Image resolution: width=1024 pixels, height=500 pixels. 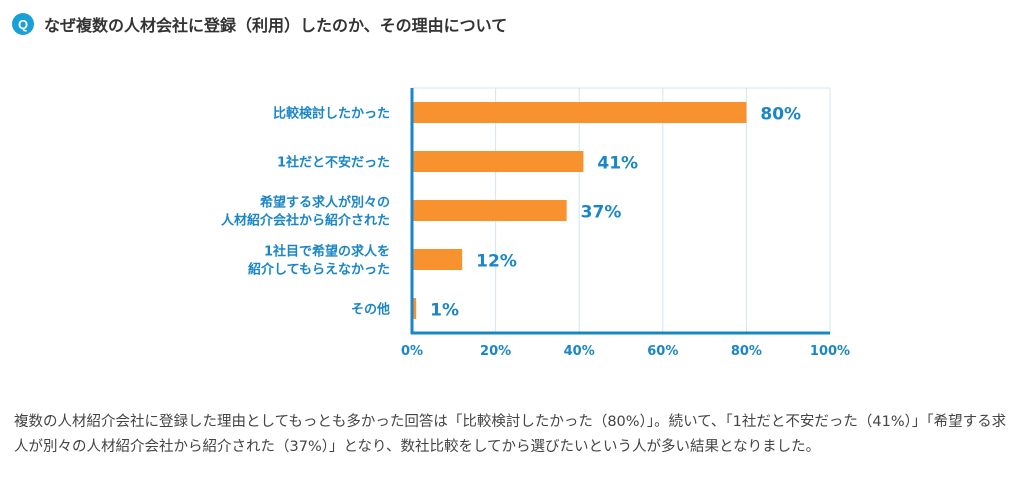 I want to click on question-header: Q なぜ複数の人材会社に登録（利用）したのか、その理由について, so click(x=259, y=24).